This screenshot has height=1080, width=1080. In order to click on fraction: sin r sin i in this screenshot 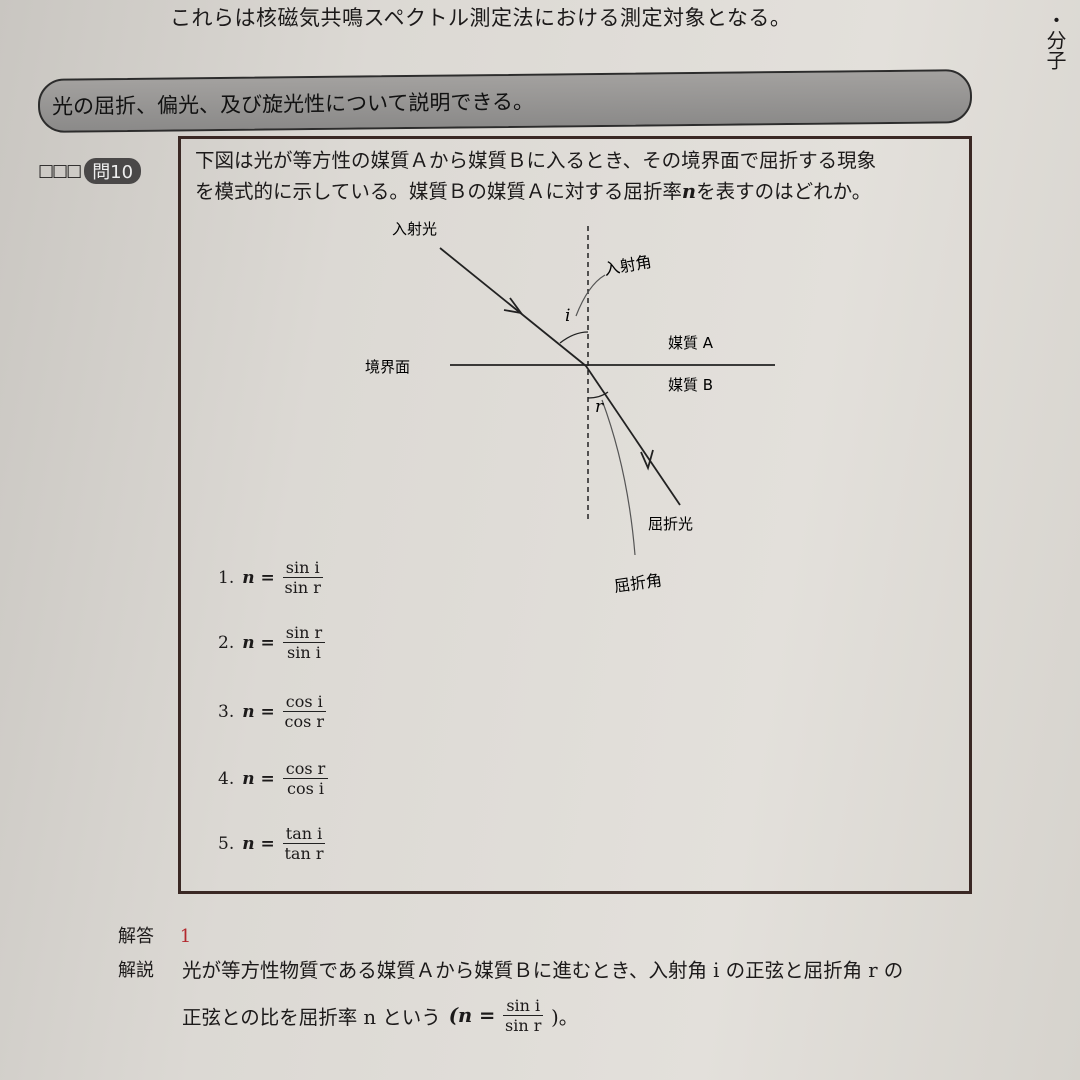, I will do `click(304, 642)`.